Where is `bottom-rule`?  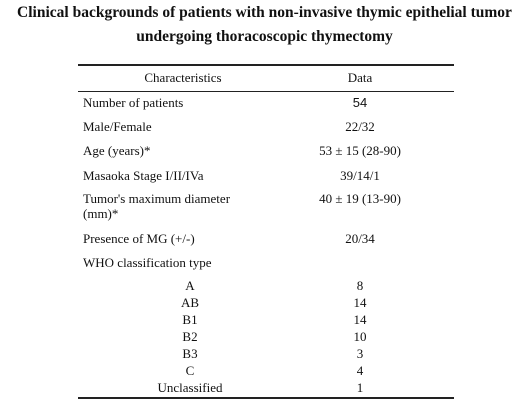
bottom-rule is located at coordinates (266, 398).